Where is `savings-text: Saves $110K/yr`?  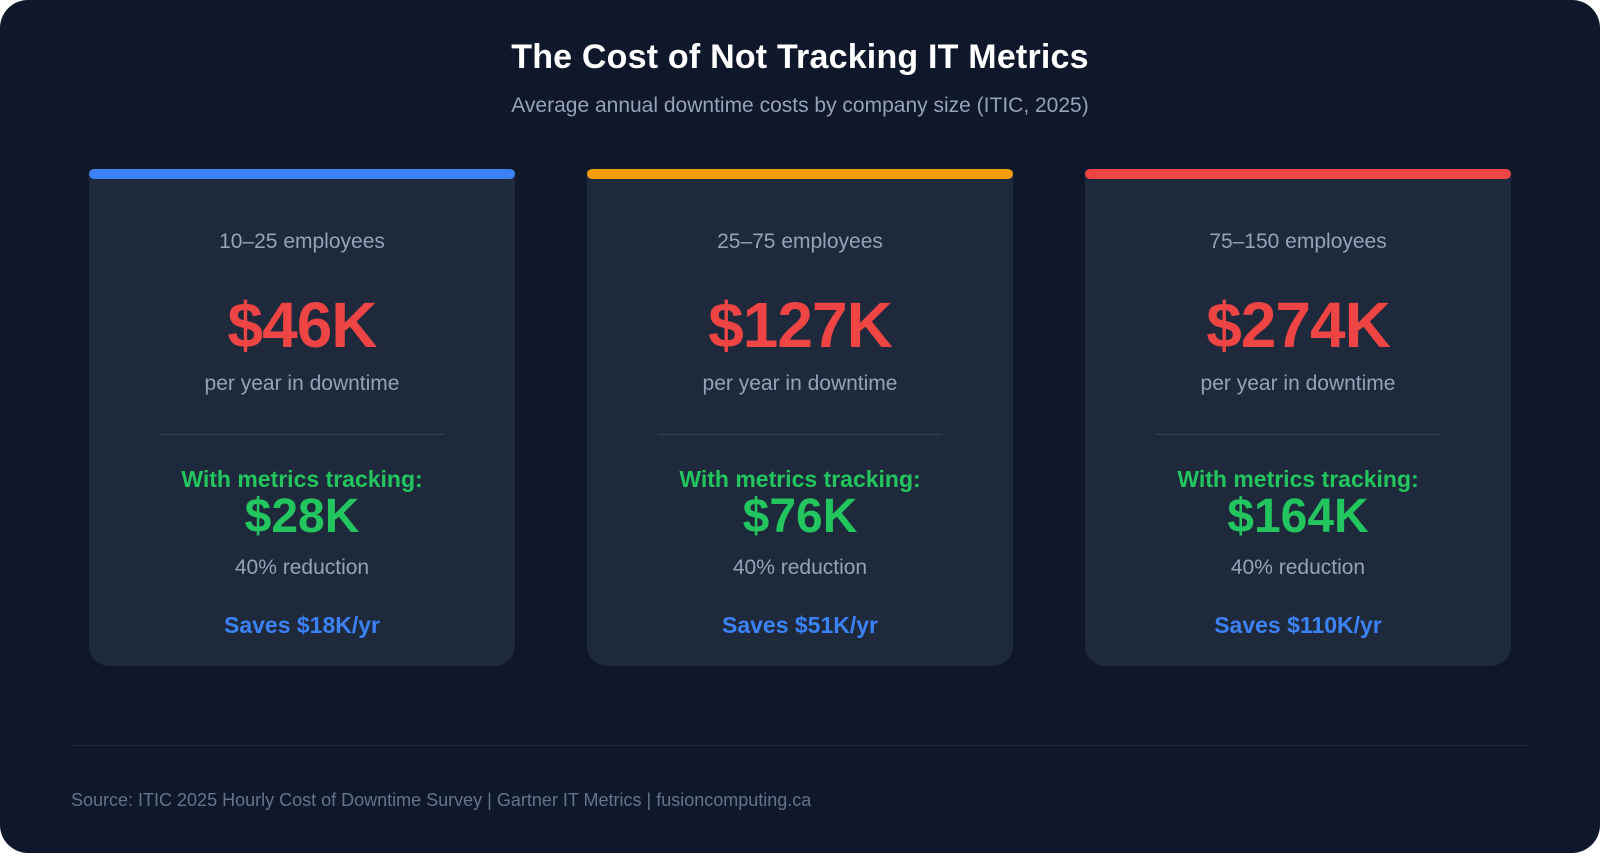 savings-text: Saves $110K/yr is located at coordinates (1298, 625).